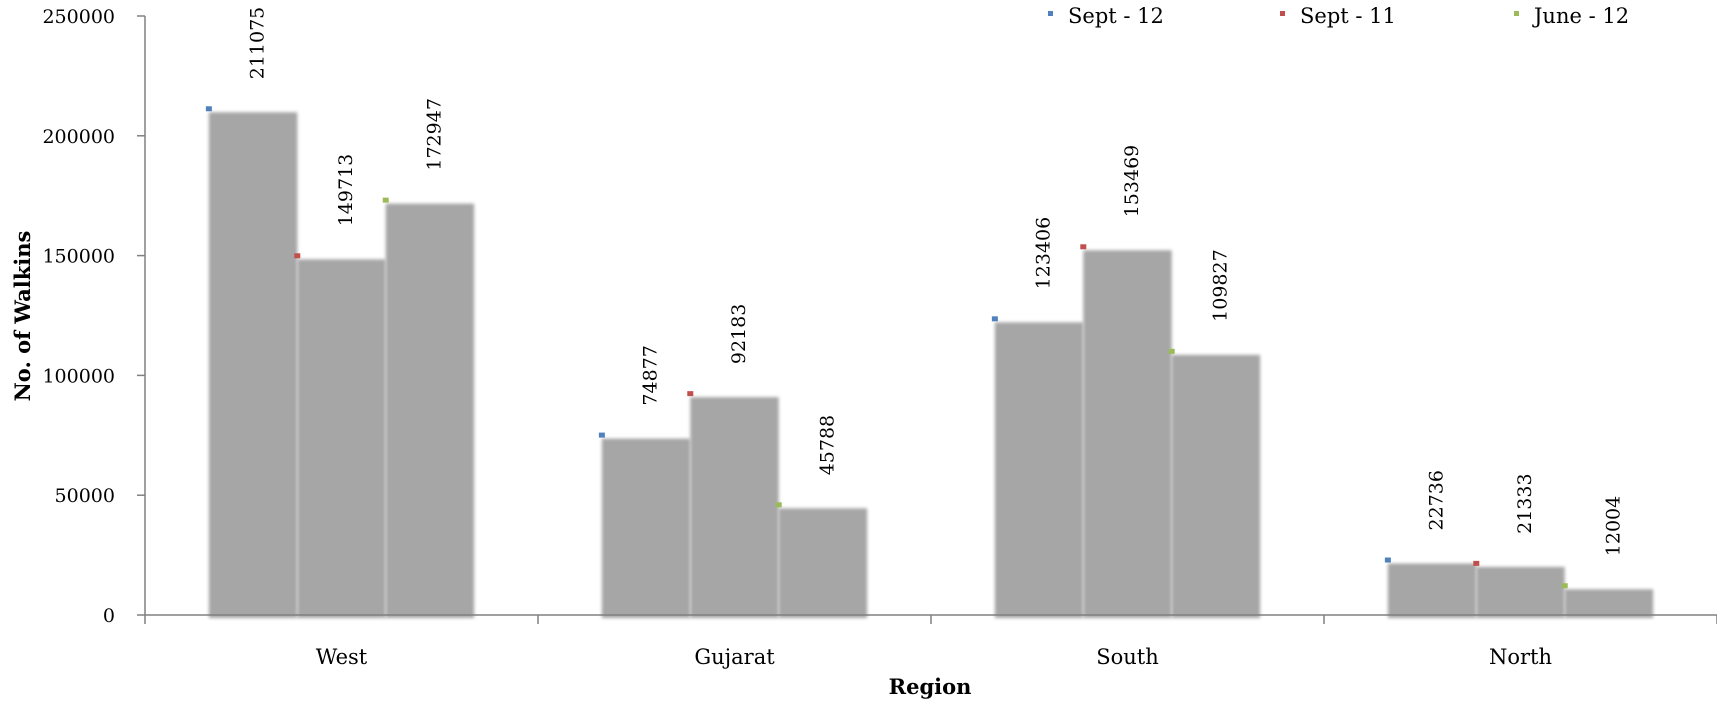 Image resolution: width=1717 pixels, height=703 pixels. I want to click on data-label-west-june-12: 172947, so click(434, 134).